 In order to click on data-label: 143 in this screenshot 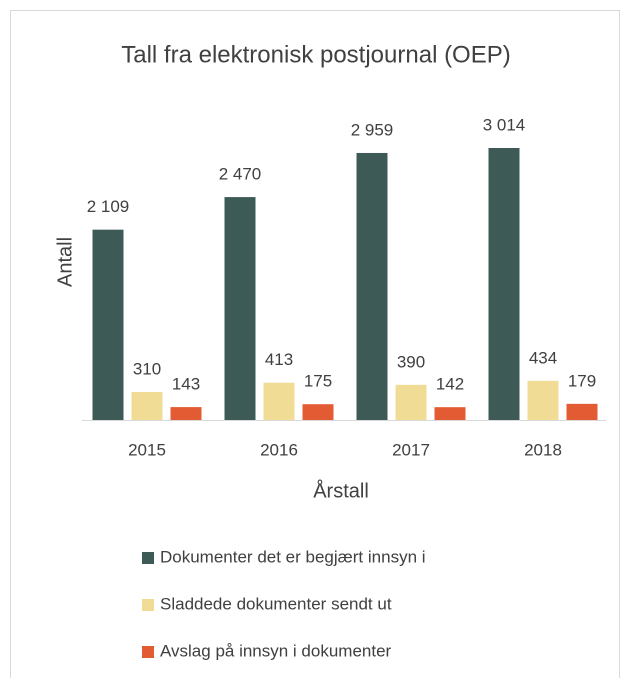, I will do `click(186, 384)`.